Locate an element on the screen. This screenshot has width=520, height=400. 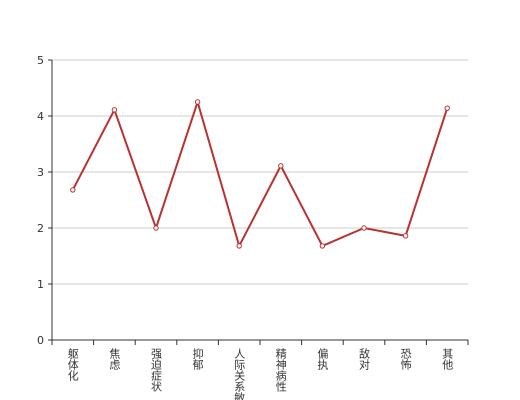
x-tick-label: 强迫症状 is located at coordinates (156, 370).